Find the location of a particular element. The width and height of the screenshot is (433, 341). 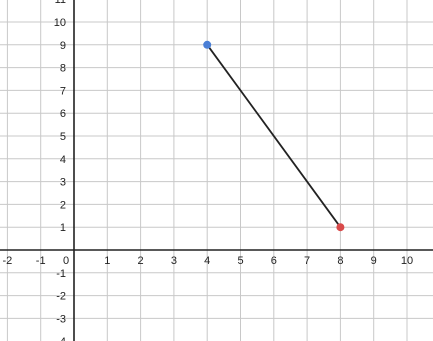

x-tick-label: 10 is located at coordinates (407, 261).